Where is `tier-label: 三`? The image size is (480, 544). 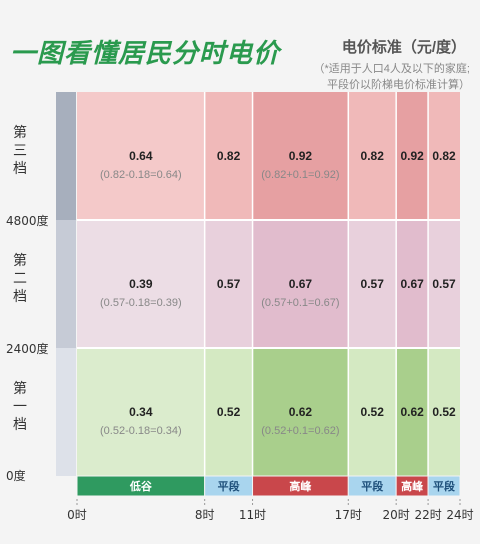
tier-label: 三 is located at coordinates (20, 151).